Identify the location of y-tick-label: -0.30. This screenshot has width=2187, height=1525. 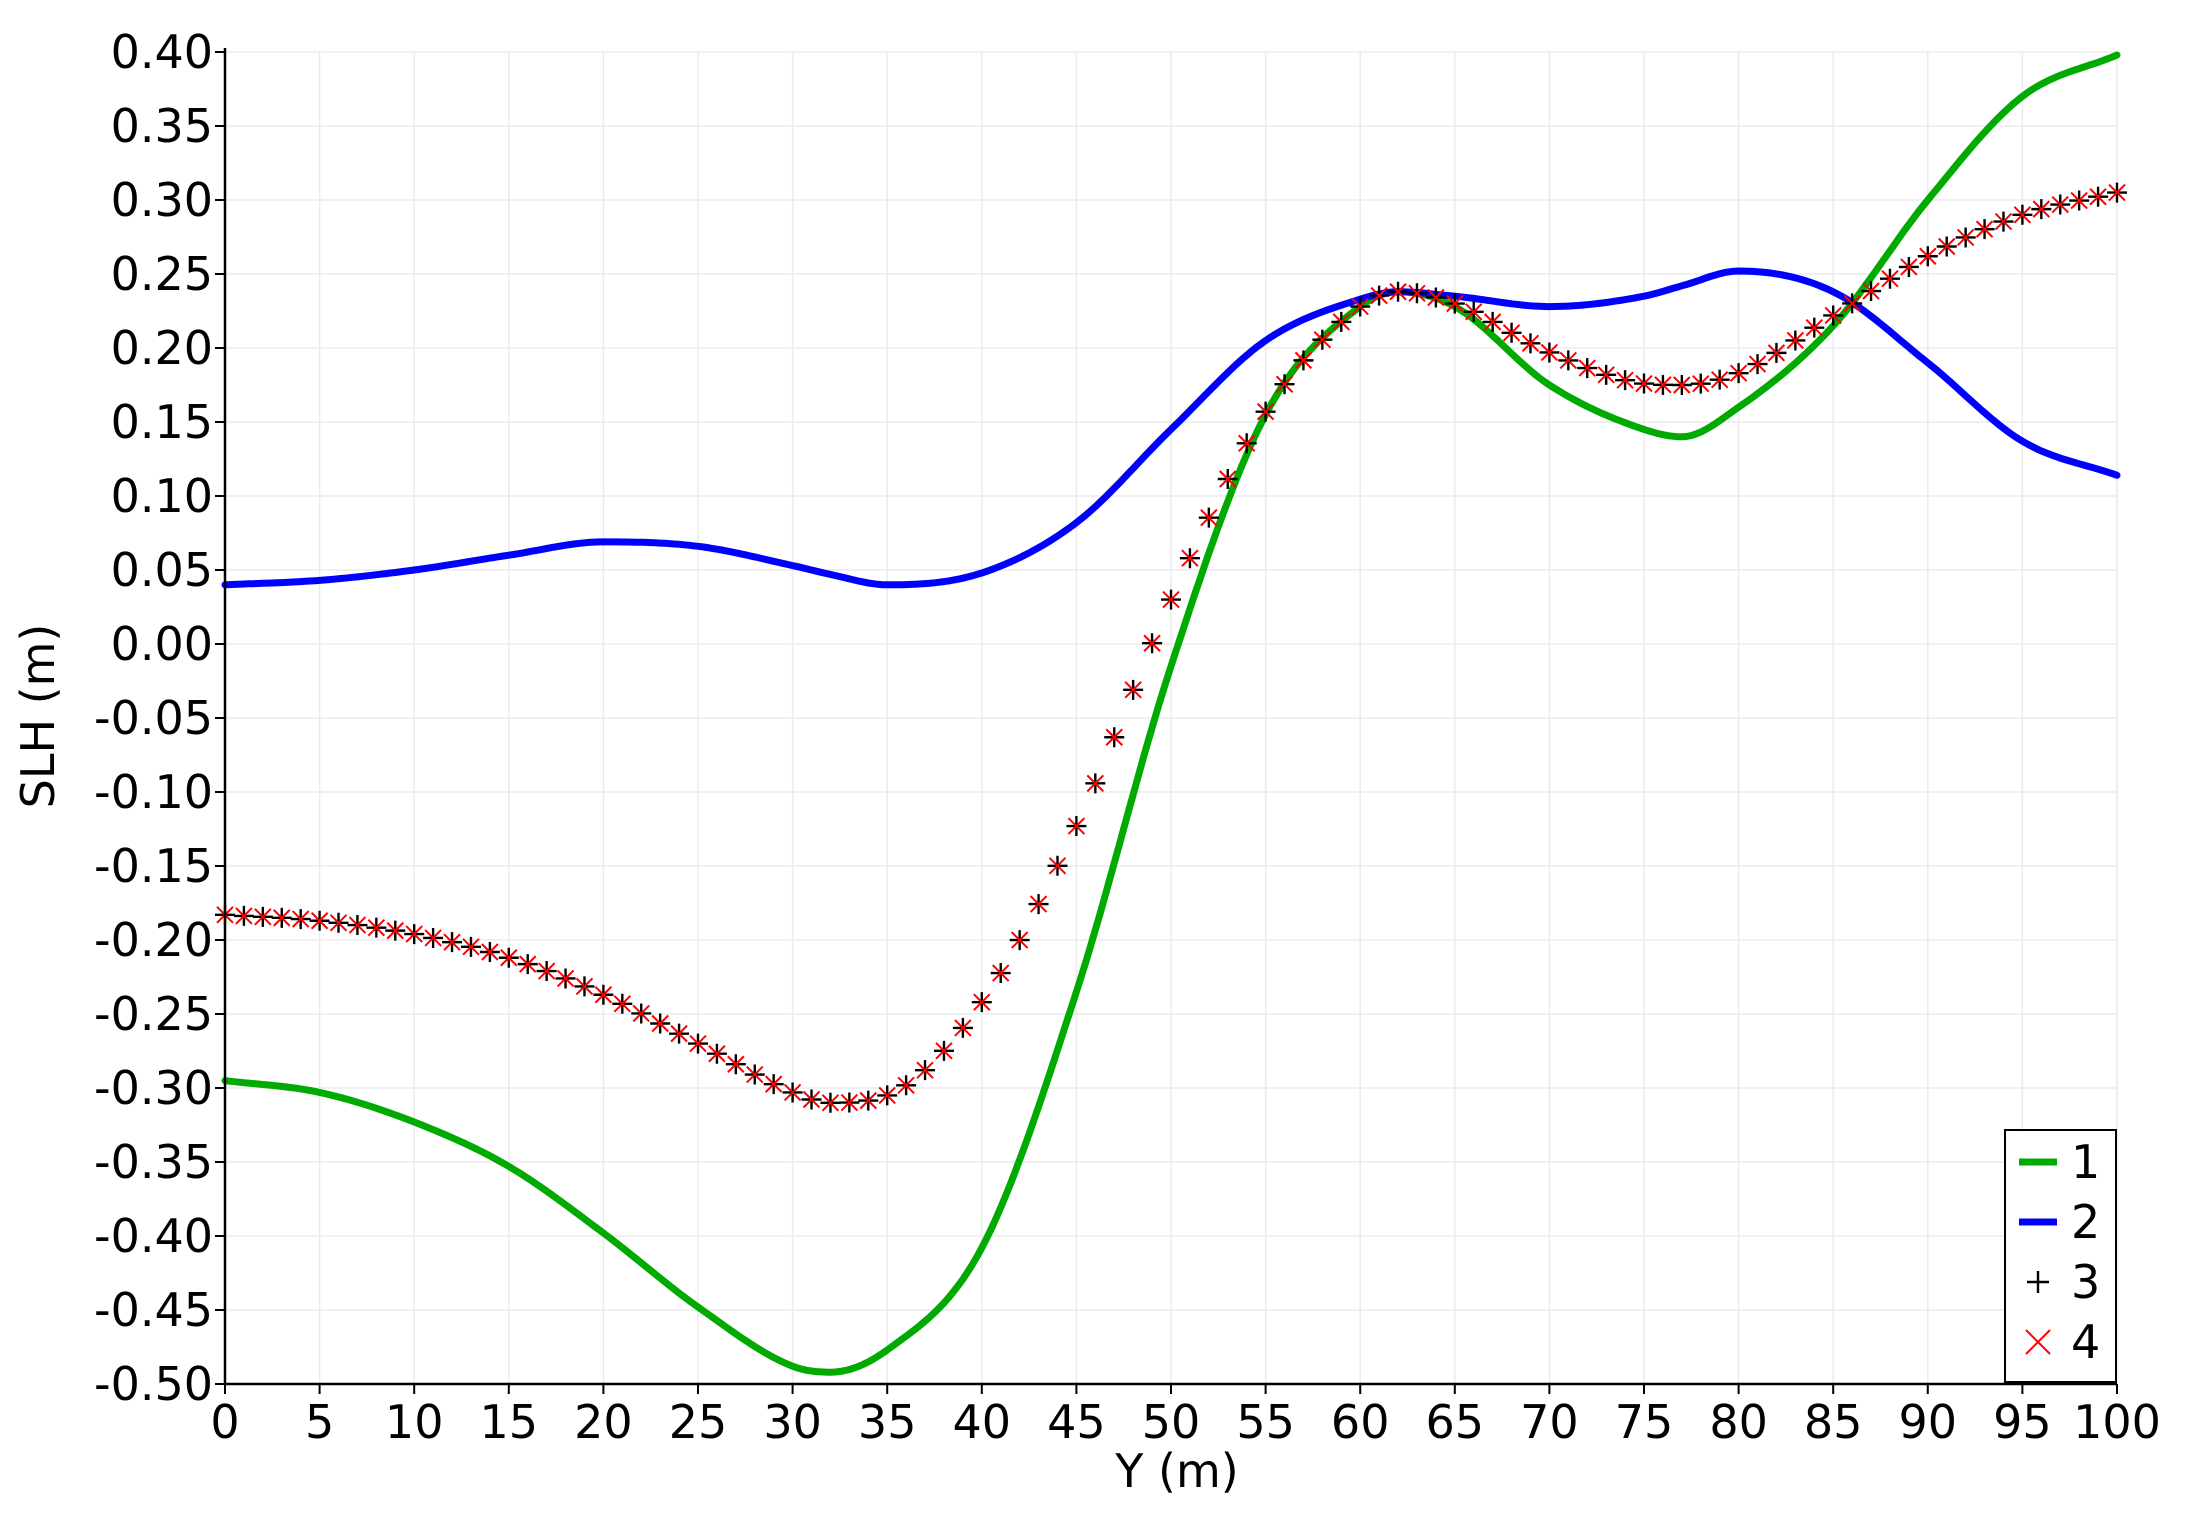
(153, 1088).